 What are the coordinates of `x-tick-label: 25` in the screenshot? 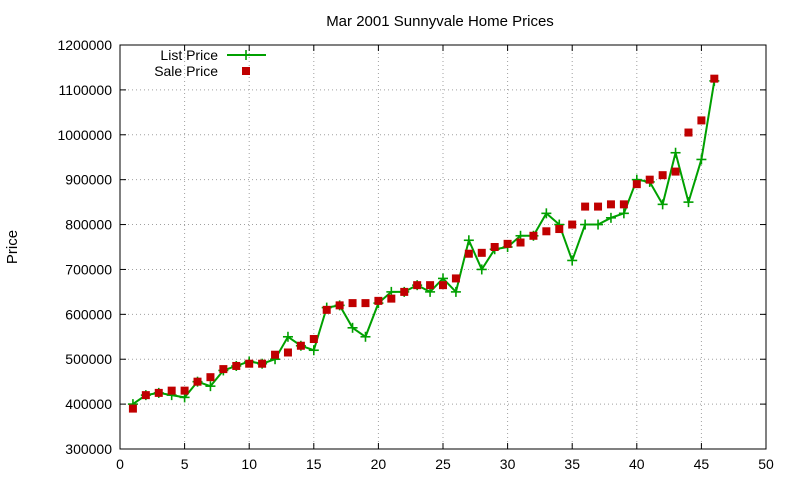 It's located at (443, 464).